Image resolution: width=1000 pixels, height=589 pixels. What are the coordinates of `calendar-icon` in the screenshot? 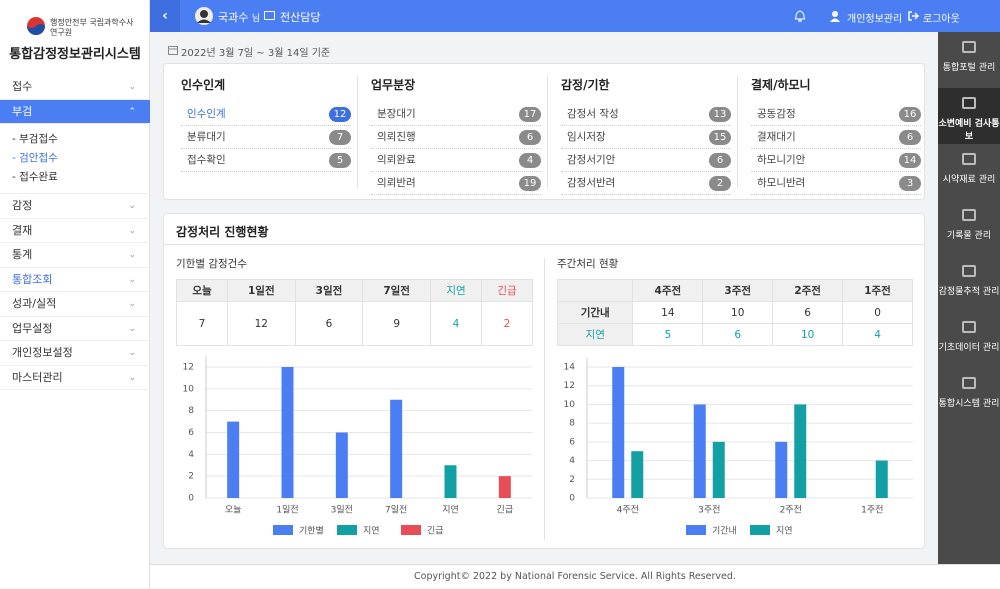 It's located at (173, 50).